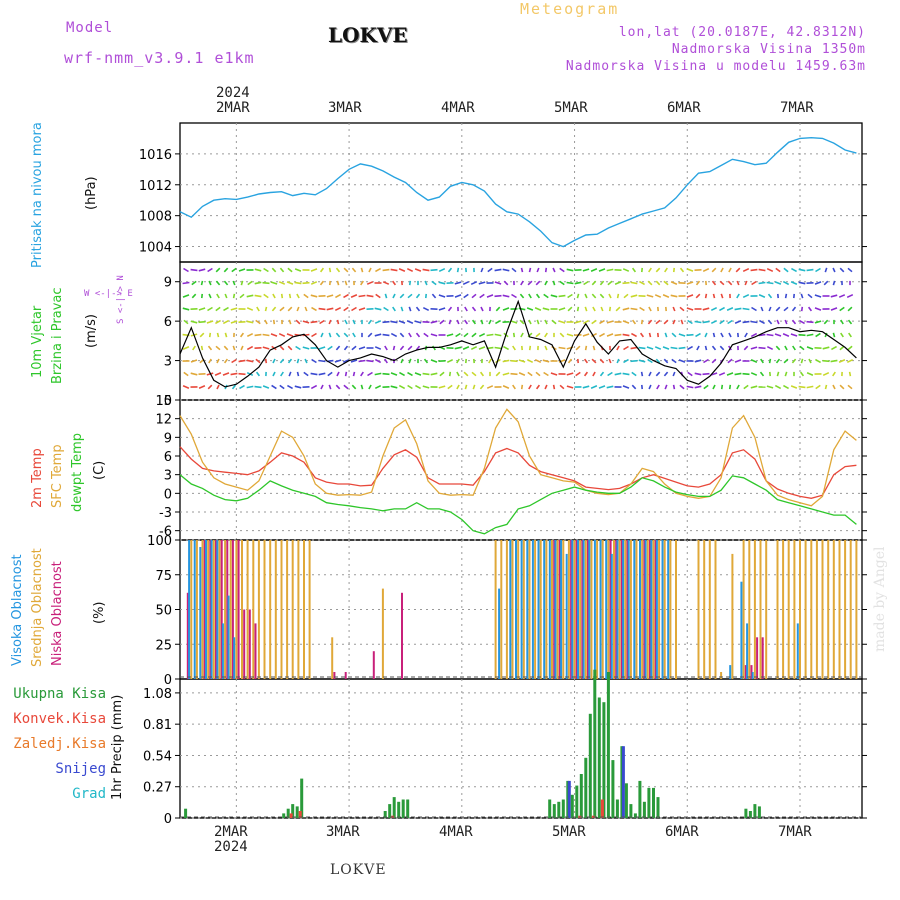  What do you see at coordinates (168, 494) in the screenshot?
I see `y-tick-label: 0` at bounding box center [168, 494].